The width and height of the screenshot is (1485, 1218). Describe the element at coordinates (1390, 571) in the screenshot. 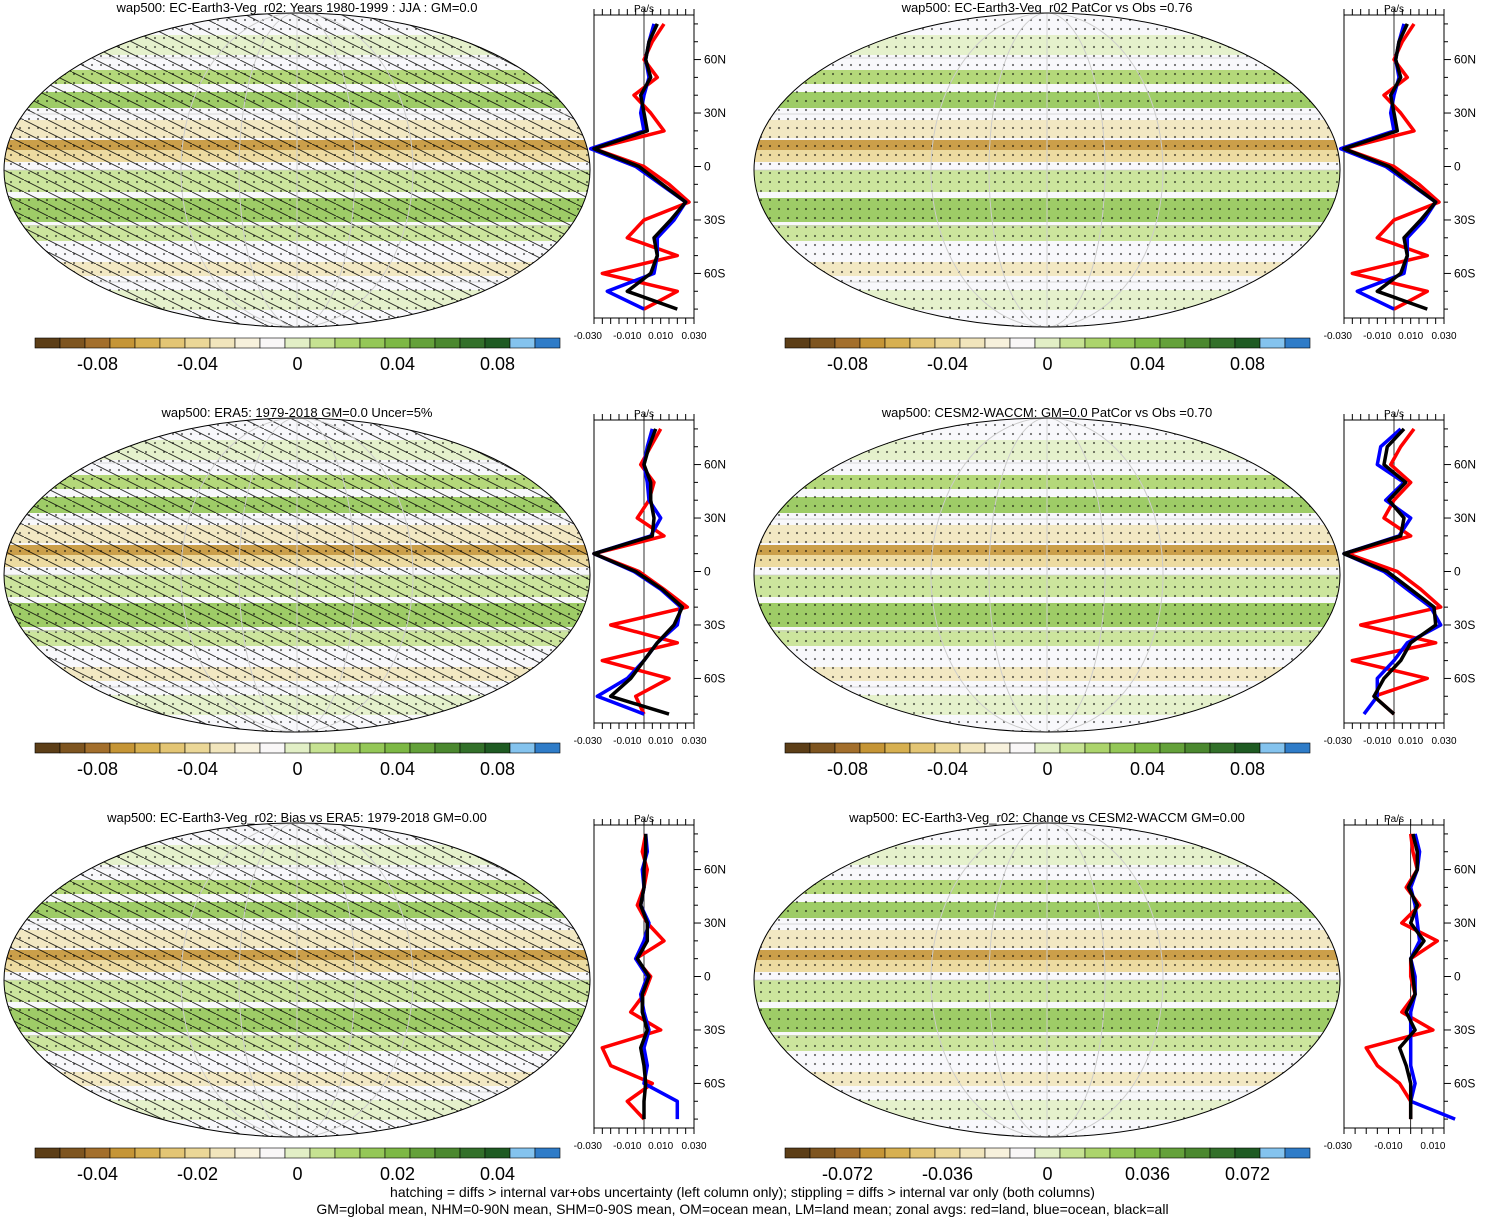

I see `profile-line-all` at that location.